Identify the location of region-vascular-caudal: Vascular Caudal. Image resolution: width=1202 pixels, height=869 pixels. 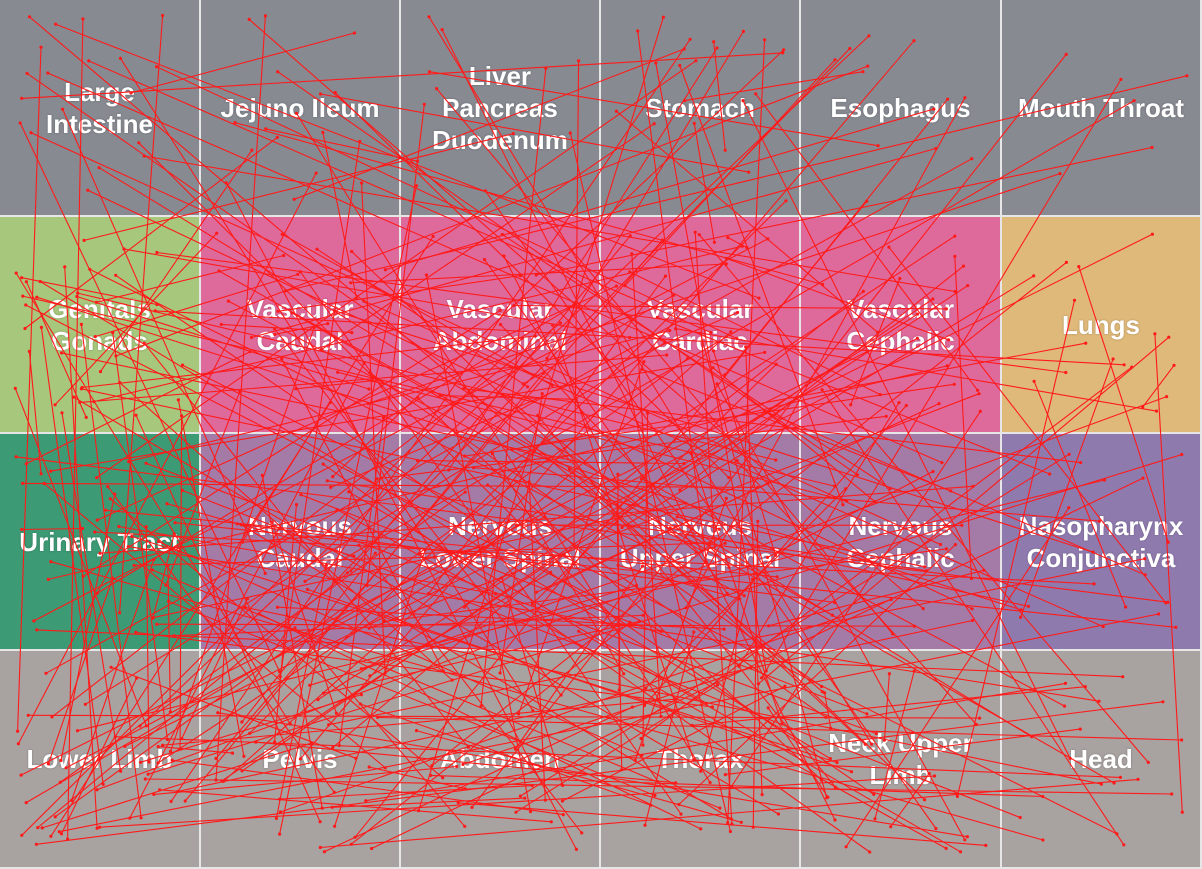
(301, 325).